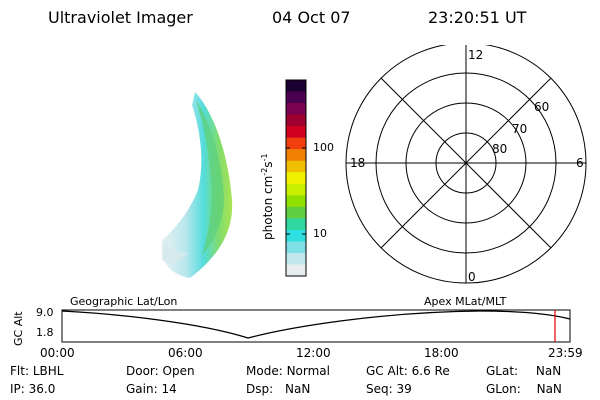 The image size is (600, 400). What do you see at coordinates (124, 301) in the screenshot?
I see `timeline-left-title: Geographic Lat/Lon` at bounding box center [124, 301].